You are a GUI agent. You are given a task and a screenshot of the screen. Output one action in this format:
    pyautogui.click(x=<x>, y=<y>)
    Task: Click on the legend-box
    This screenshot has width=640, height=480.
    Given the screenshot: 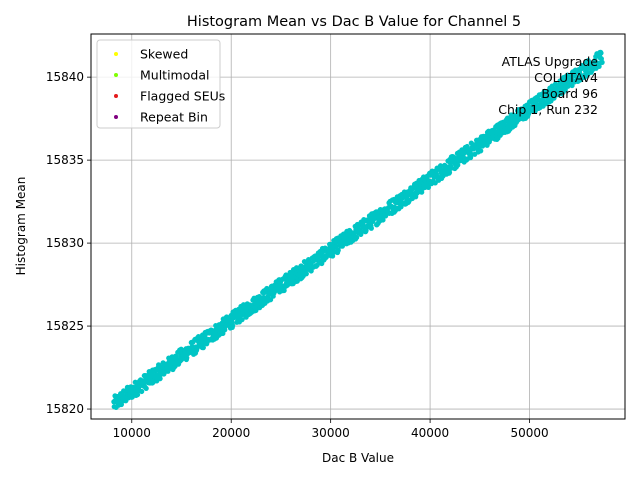 What is the action you would take?
    pyautogui.click(x=158, y=84)
    